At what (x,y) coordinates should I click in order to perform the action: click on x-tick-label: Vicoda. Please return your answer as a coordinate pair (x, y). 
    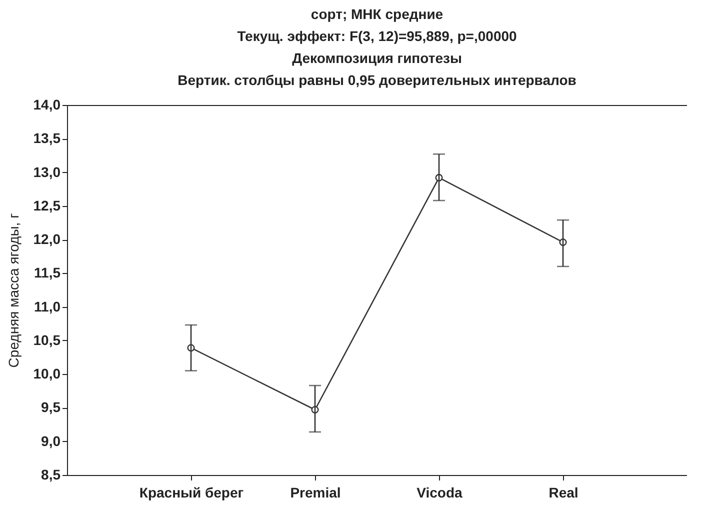
    Looking at the image, I should click on (439, 492).